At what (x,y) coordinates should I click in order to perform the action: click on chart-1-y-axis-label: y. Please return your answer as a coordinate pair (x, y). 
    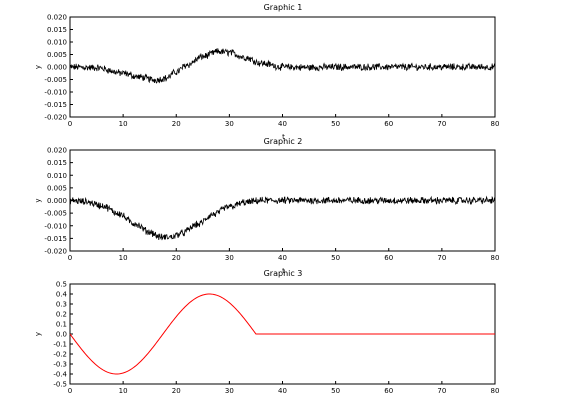
    Looking at the image, I should click on (38, 67).